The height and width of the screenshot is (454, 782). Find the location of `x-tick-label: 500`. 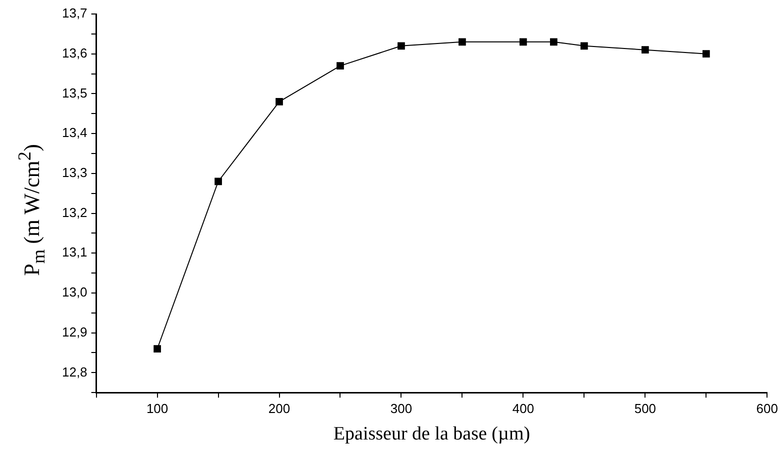

x-tick-label: 500 is located at coordinates (645, 408).